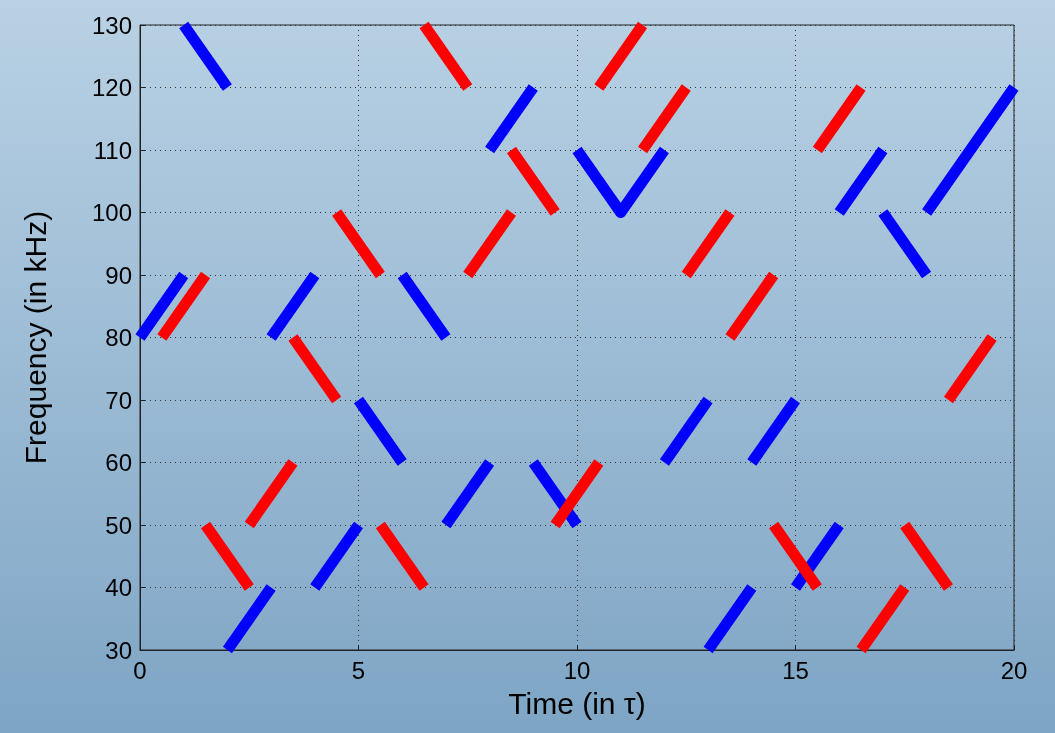 This screenshot has width=1055, height=733. What do you see at coordinates (577, 670) in the screenshot?
I see `x-tick-label: 10` at bounding box center [577, 670].